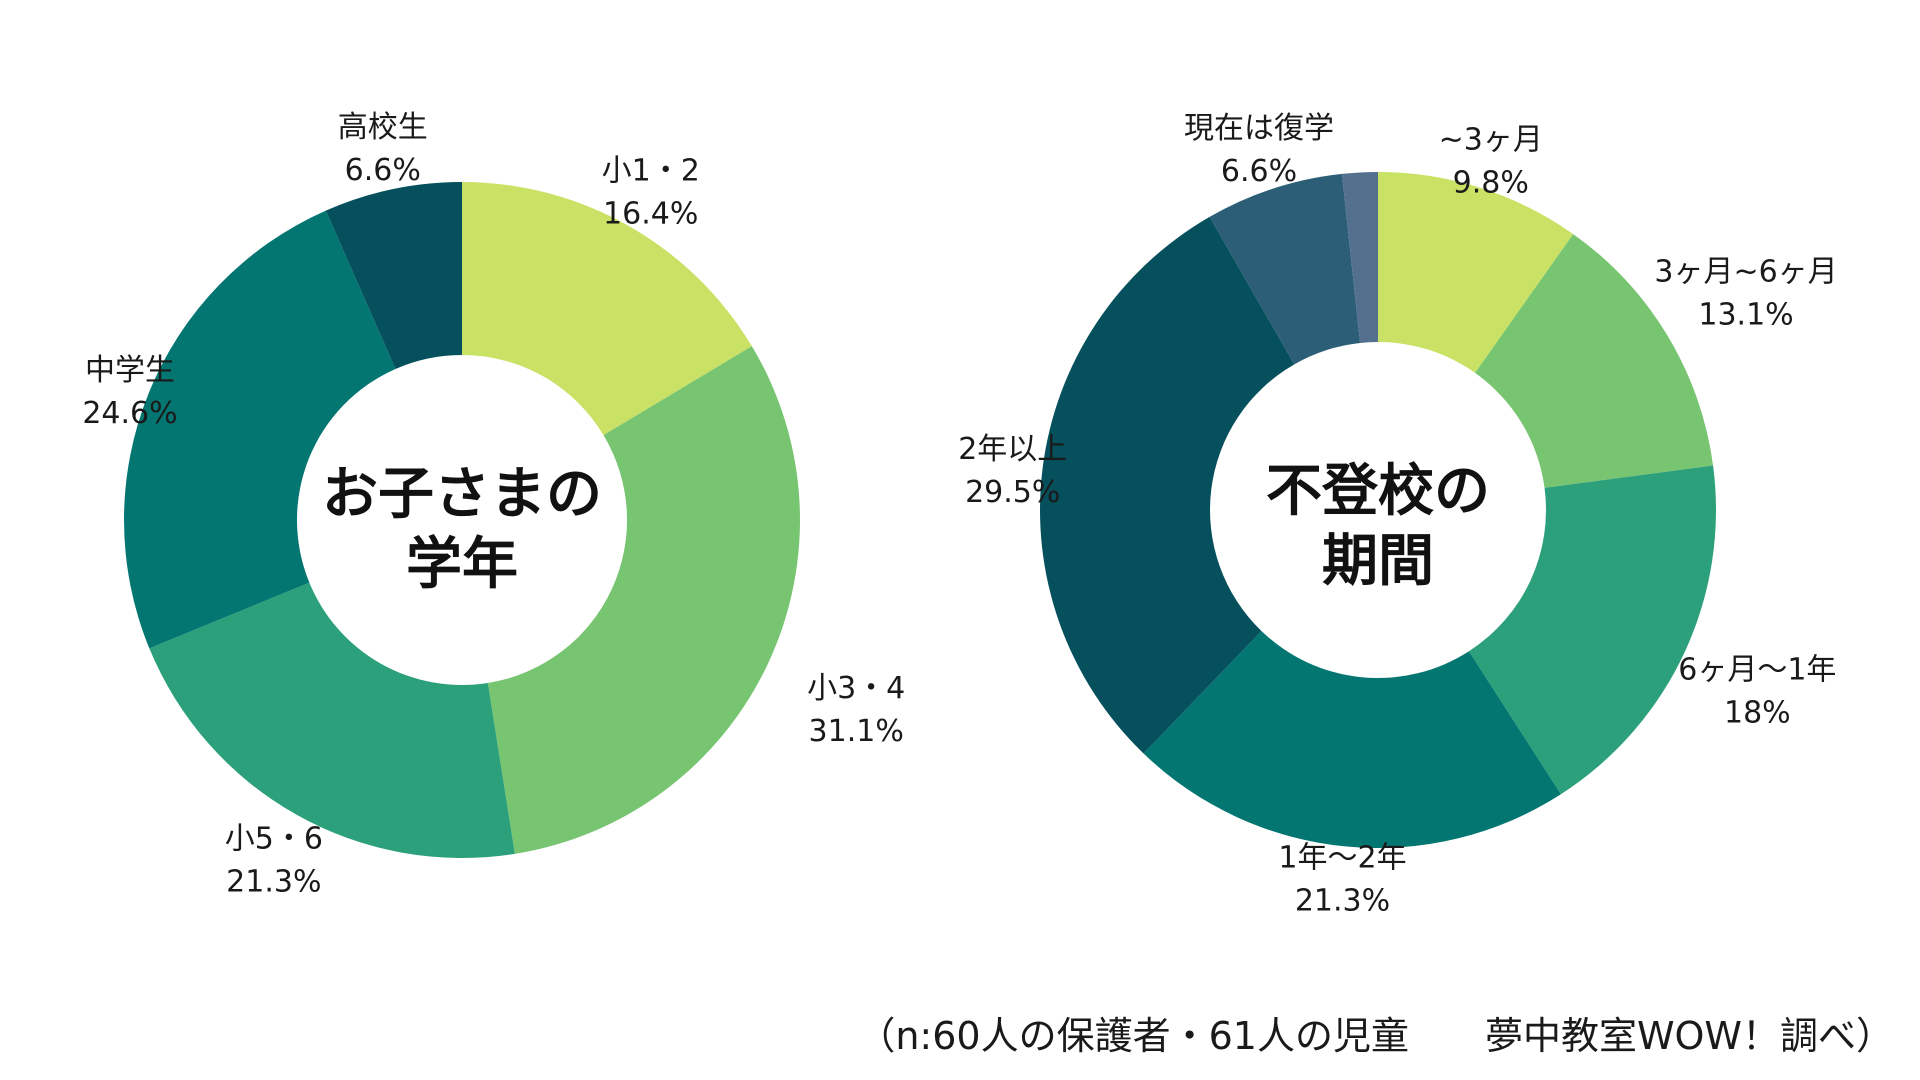 This screenshot has height=1080, width=1920. I want to click on pie1-value-label-2: 18%, so click(1757, 713).